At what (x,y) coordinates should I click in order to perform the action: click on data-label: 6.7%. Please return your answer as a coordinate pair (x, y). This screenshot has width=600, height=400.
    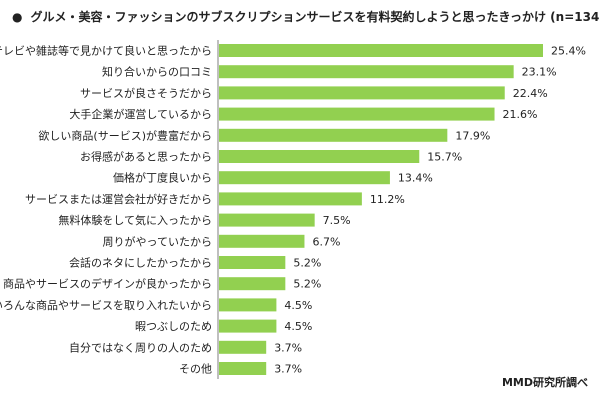
    Looking at the image, I should click on (326, 241).